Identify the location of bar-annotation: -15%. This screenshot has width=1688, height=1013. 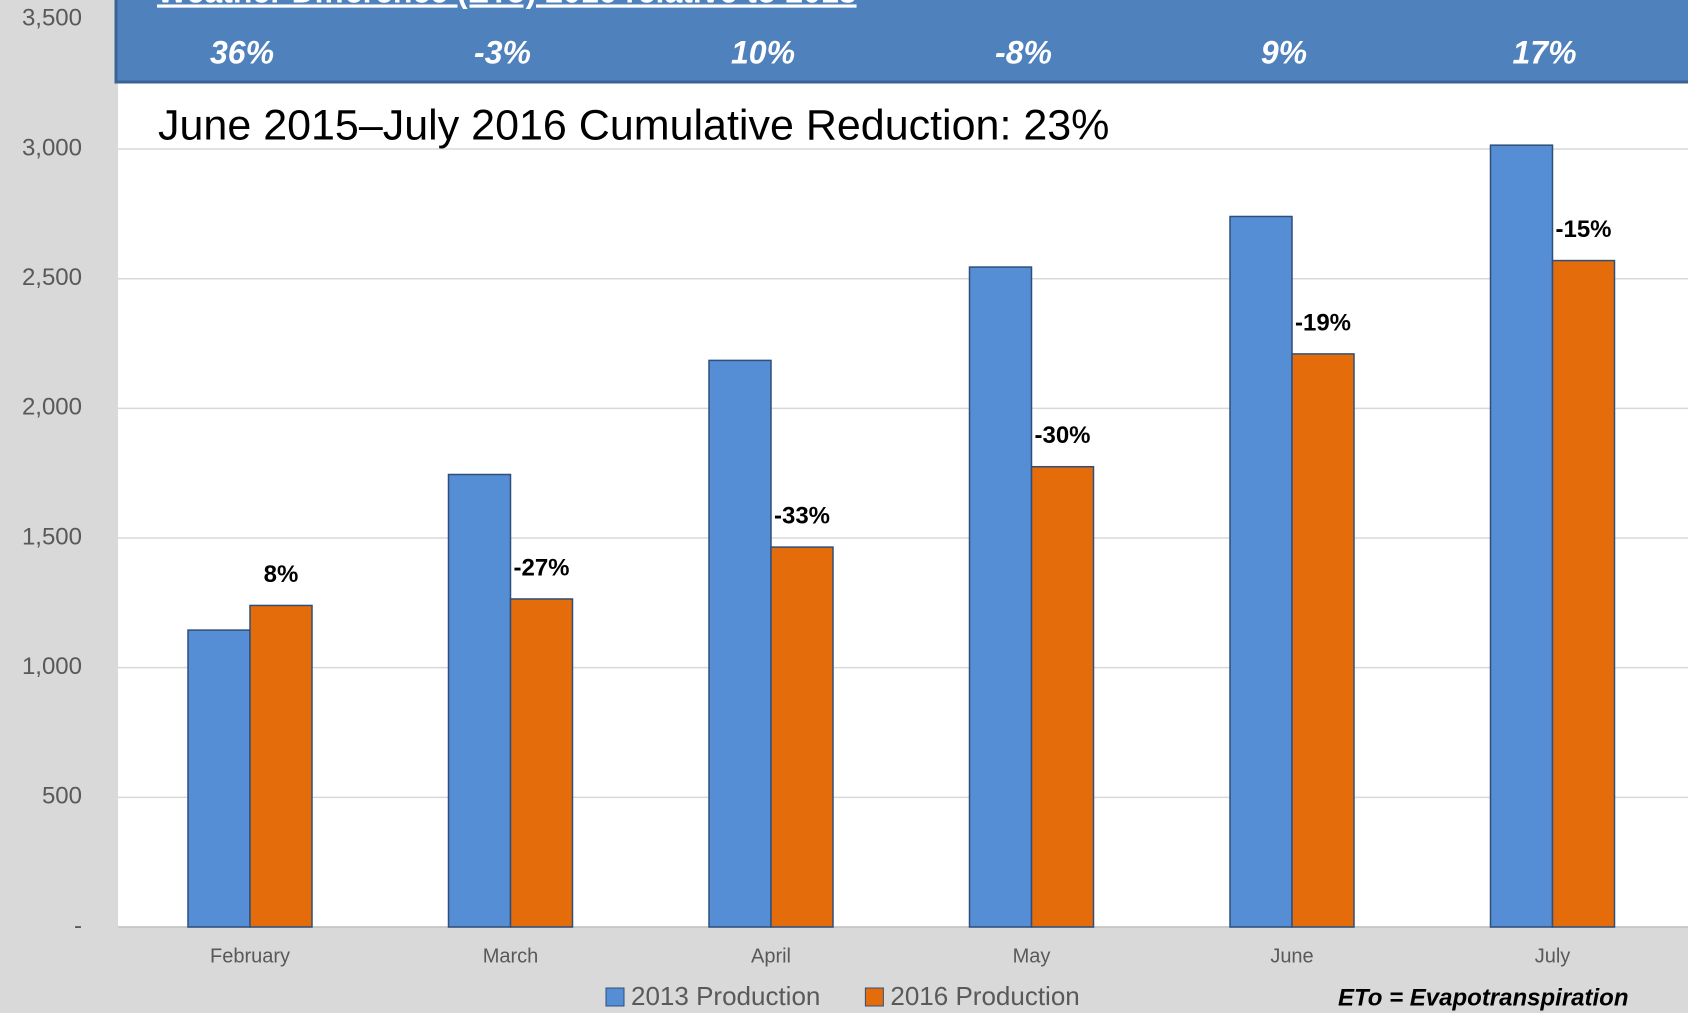
(1583, 229).